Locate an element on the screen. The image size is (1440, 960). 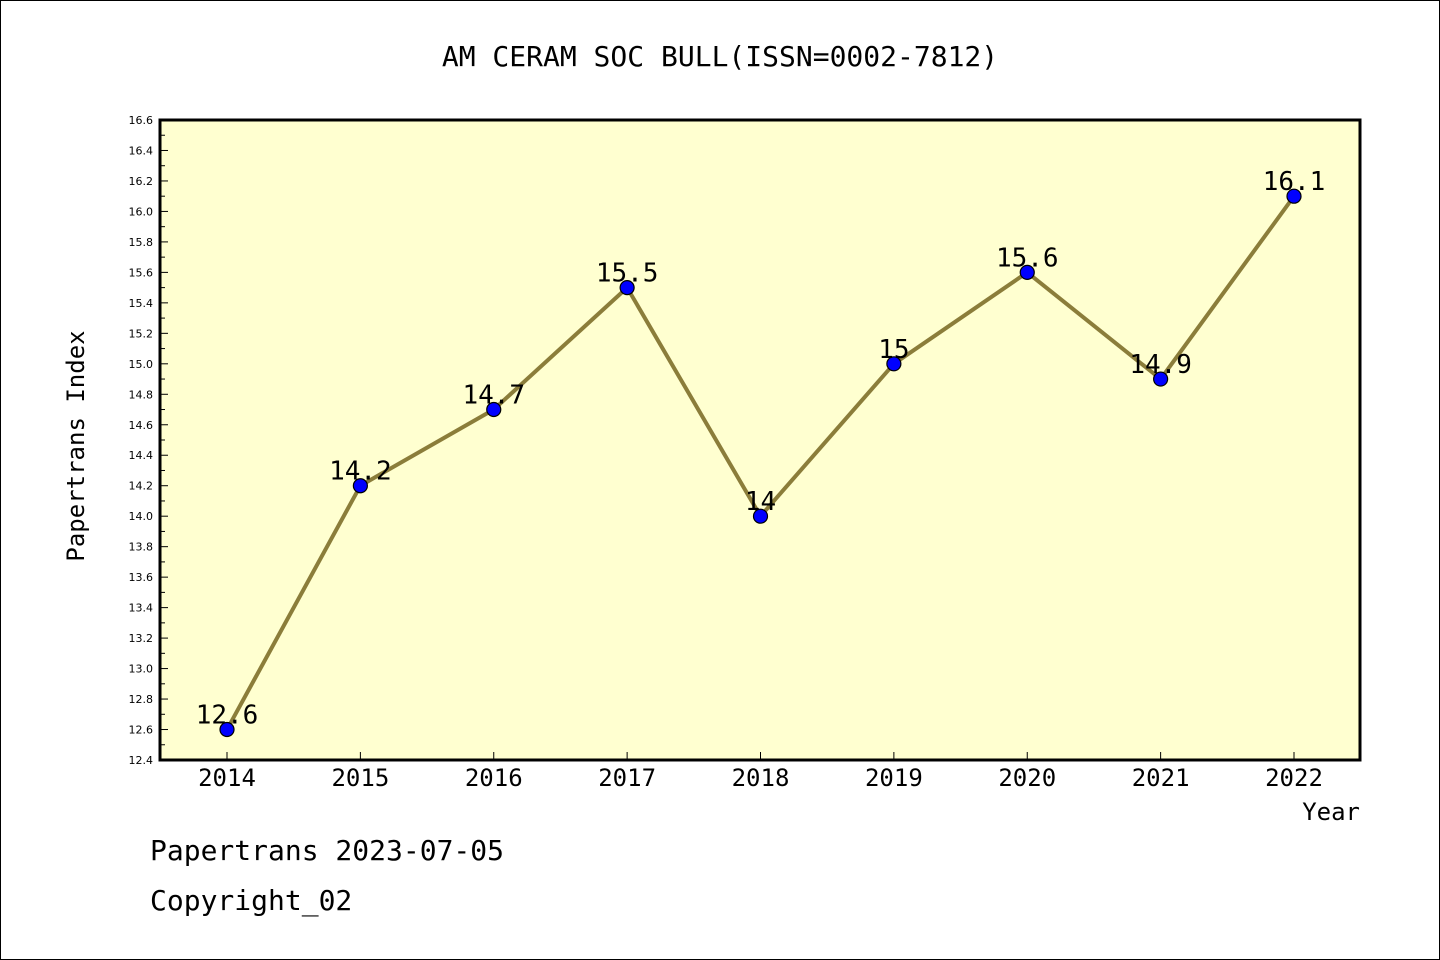
y-tick-label: 16.4 is located at coordinates (141, 150).